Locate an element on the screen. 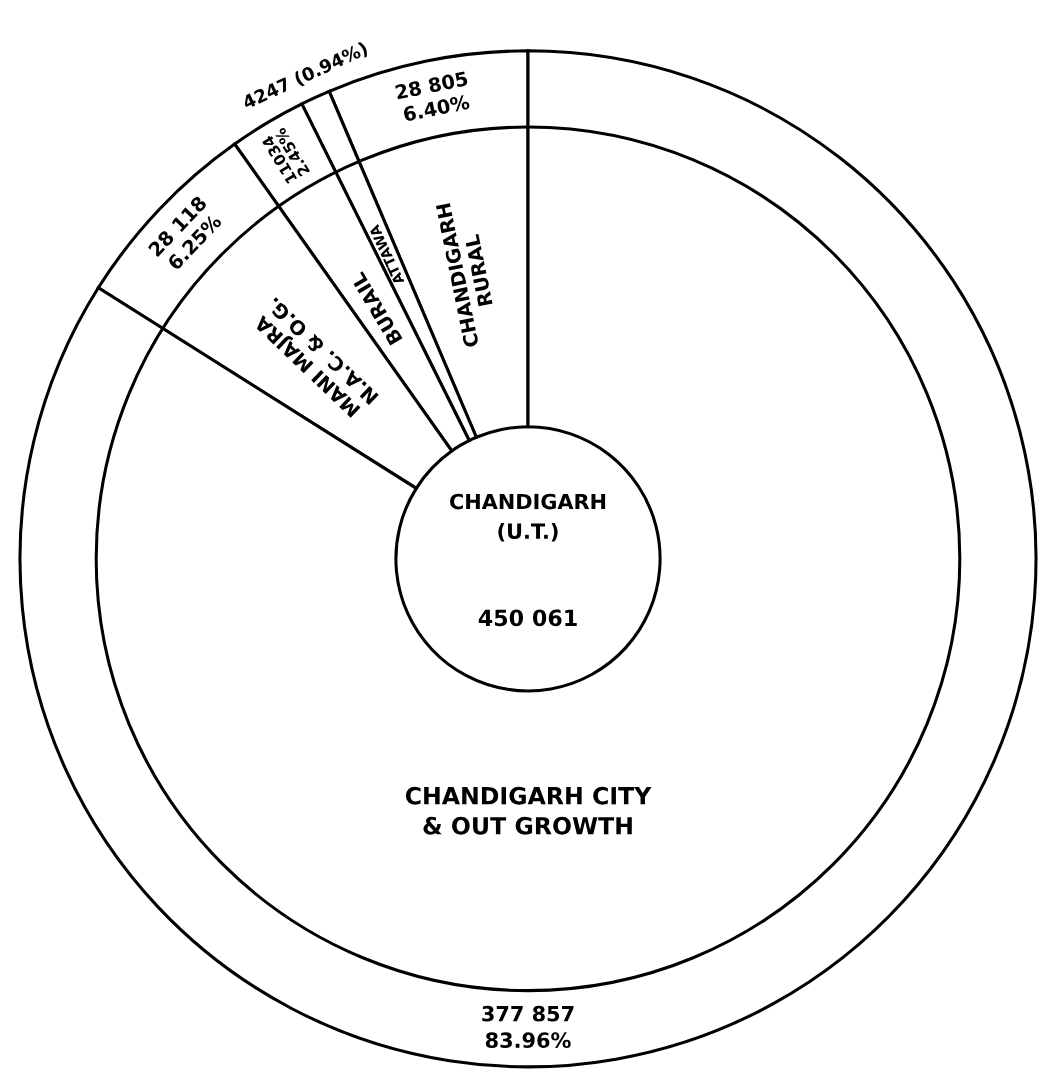 The height and width of the screenshot is (1077, 1056). data-label: 377 857 83.96% is located at coordinates (528, 1027).